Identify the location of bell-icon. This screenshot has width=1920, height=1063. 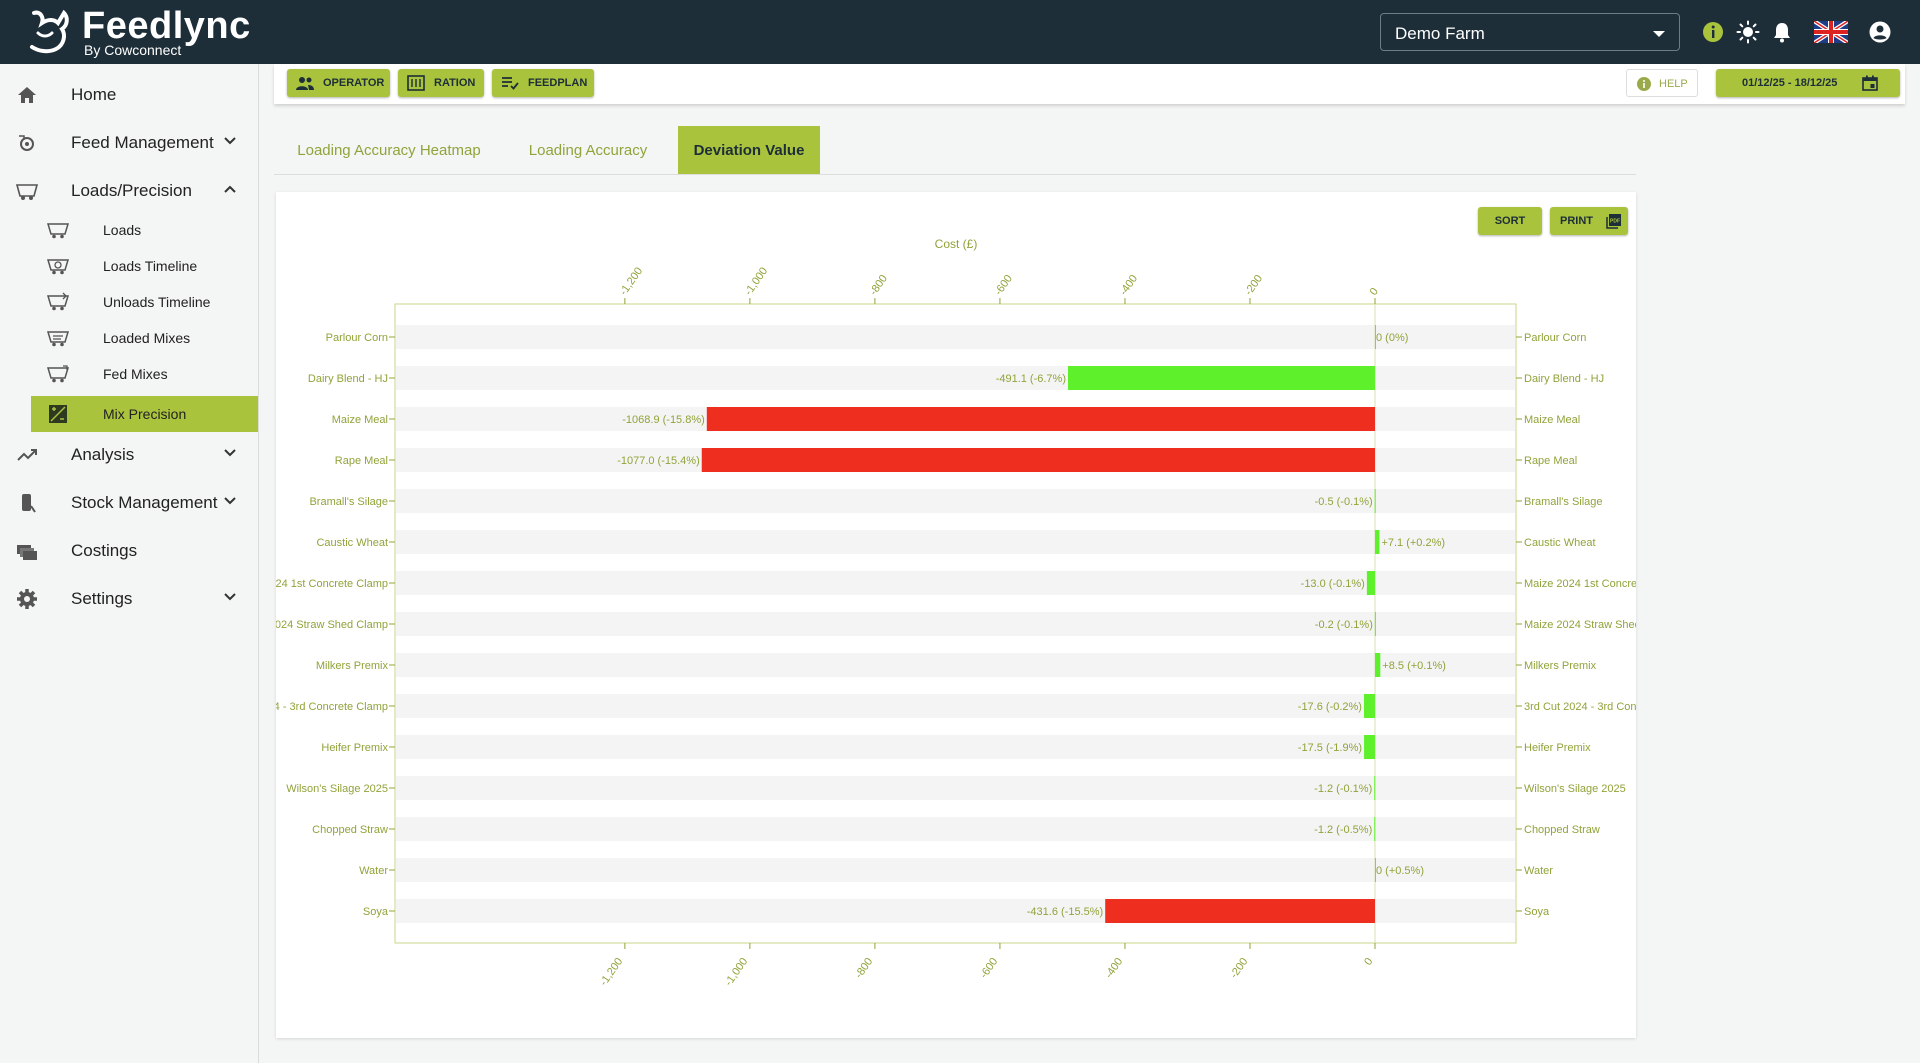
(1782, 32).